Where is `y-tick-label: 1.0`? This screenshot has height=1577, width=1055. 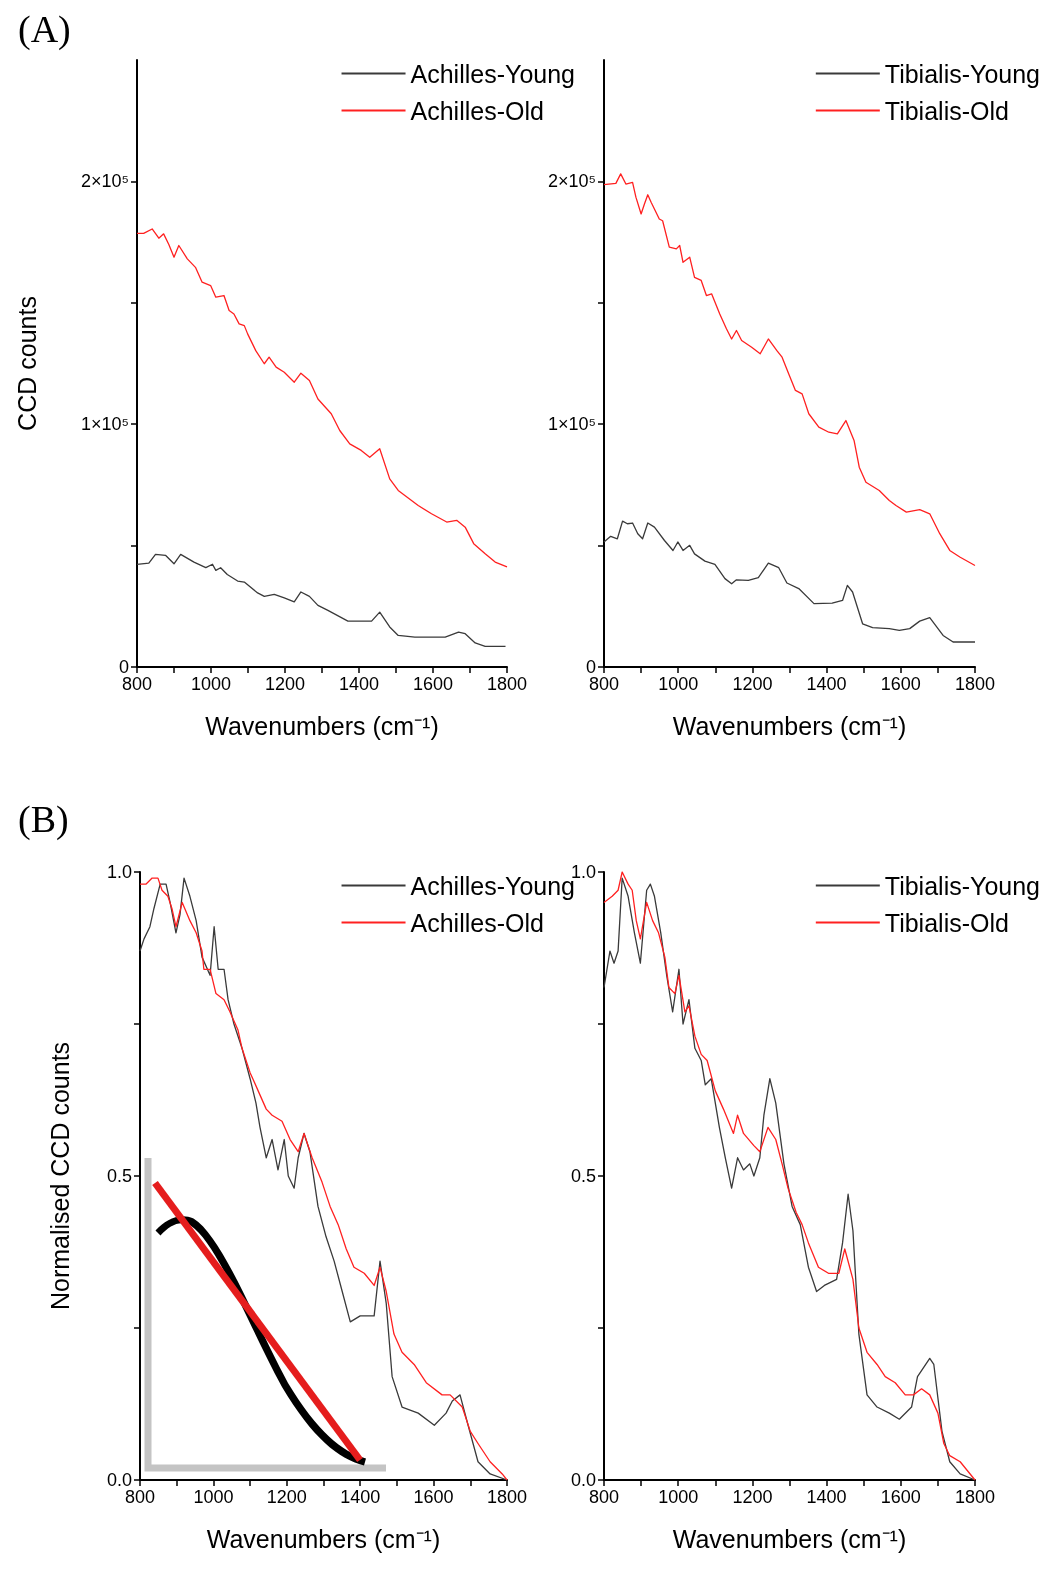
y-tick-label: 1.0 is located at coordinates (119, 872).